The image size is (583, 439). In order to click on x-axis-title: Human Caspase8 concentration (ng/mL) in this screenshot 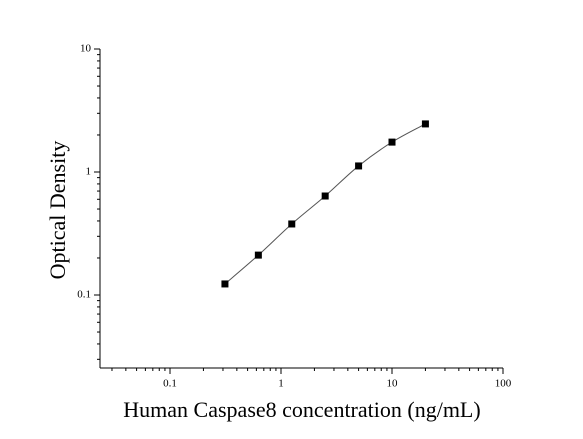, I will do `click(301, 409)`.